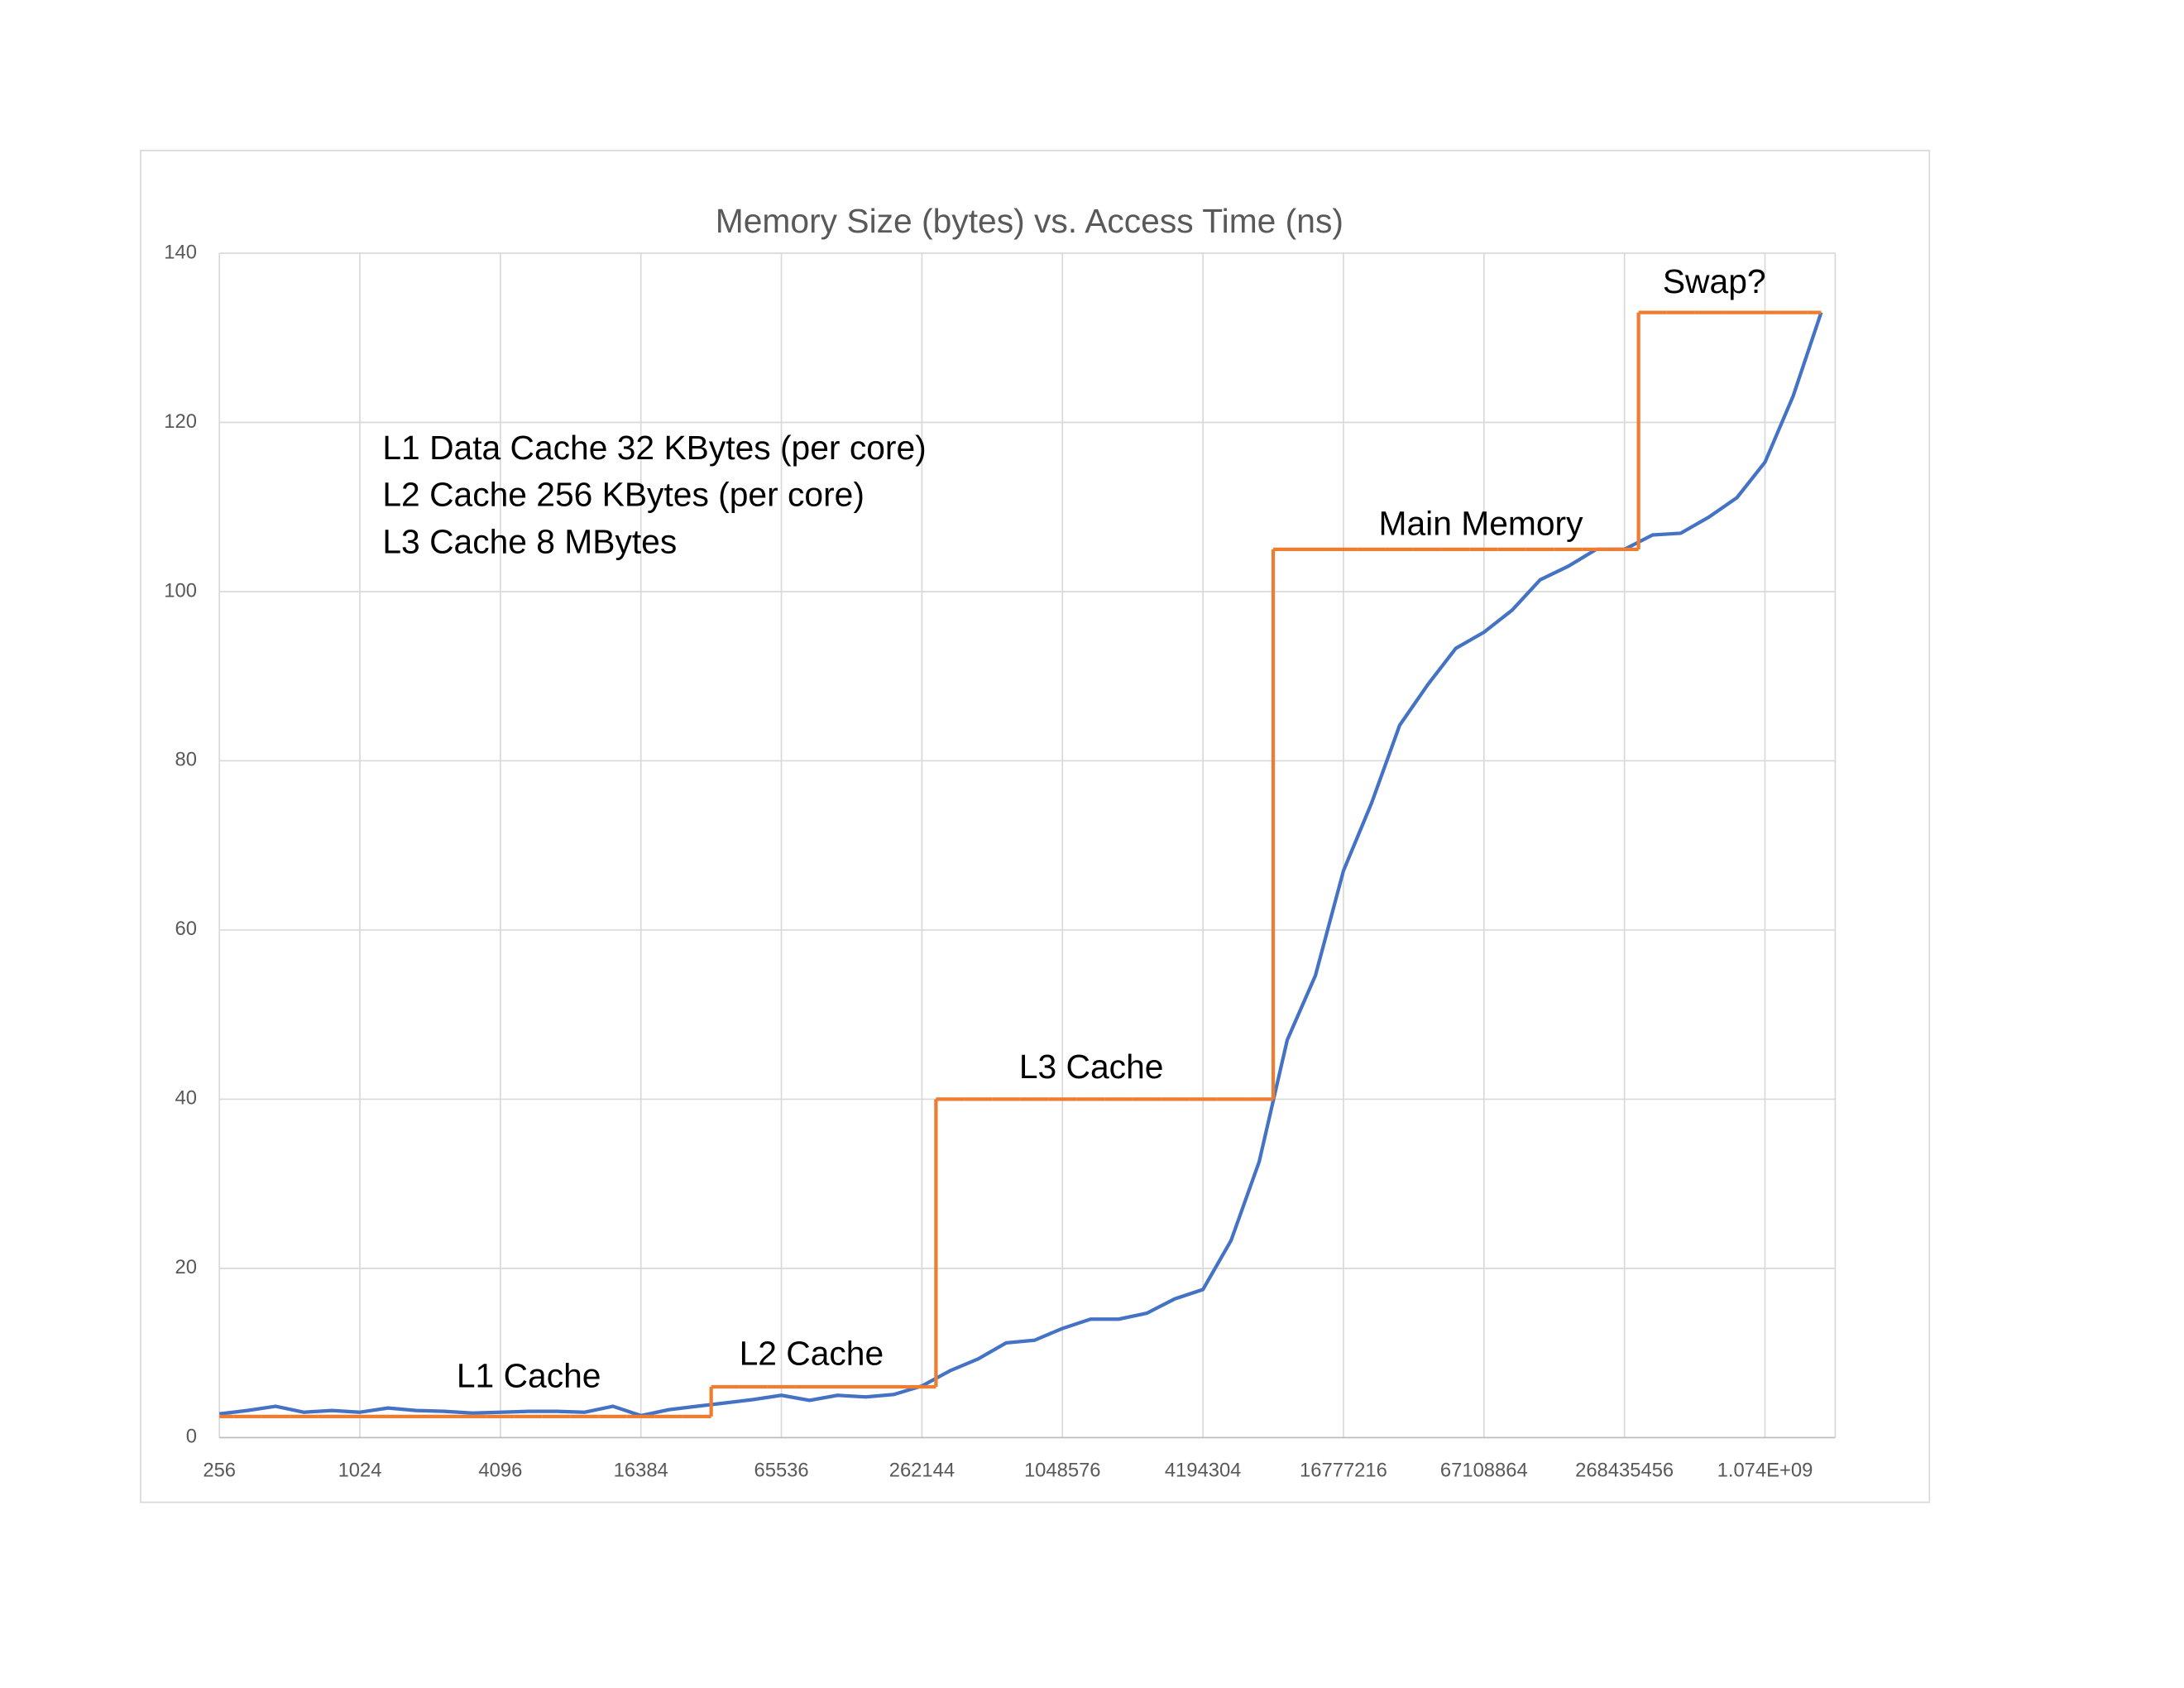 This screenshot has width=2184, height=1688. Describe the element at coordinates (1481, 524) in the screenshot. I see `annotation: Main Memory` at that location.